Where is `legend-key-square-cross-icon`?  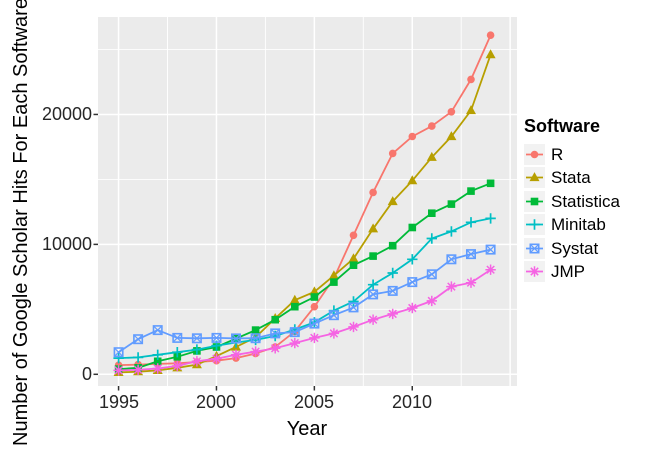 legend-key-square-cross-icon is located at coordinates (534, 248).